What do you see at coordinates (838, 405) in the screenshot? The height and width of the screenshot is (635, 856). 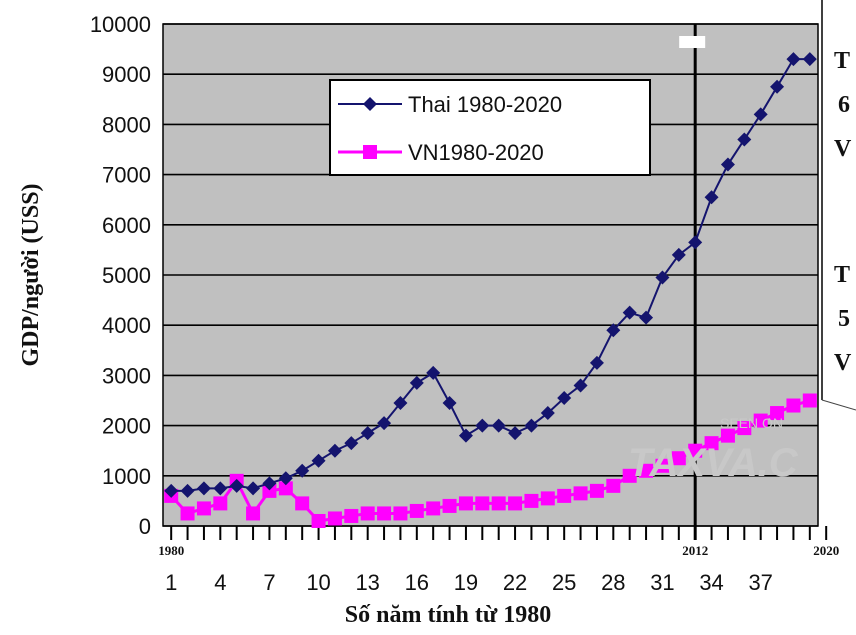 I see `side-panel-bottom-border` at bounding box center [838, 405].